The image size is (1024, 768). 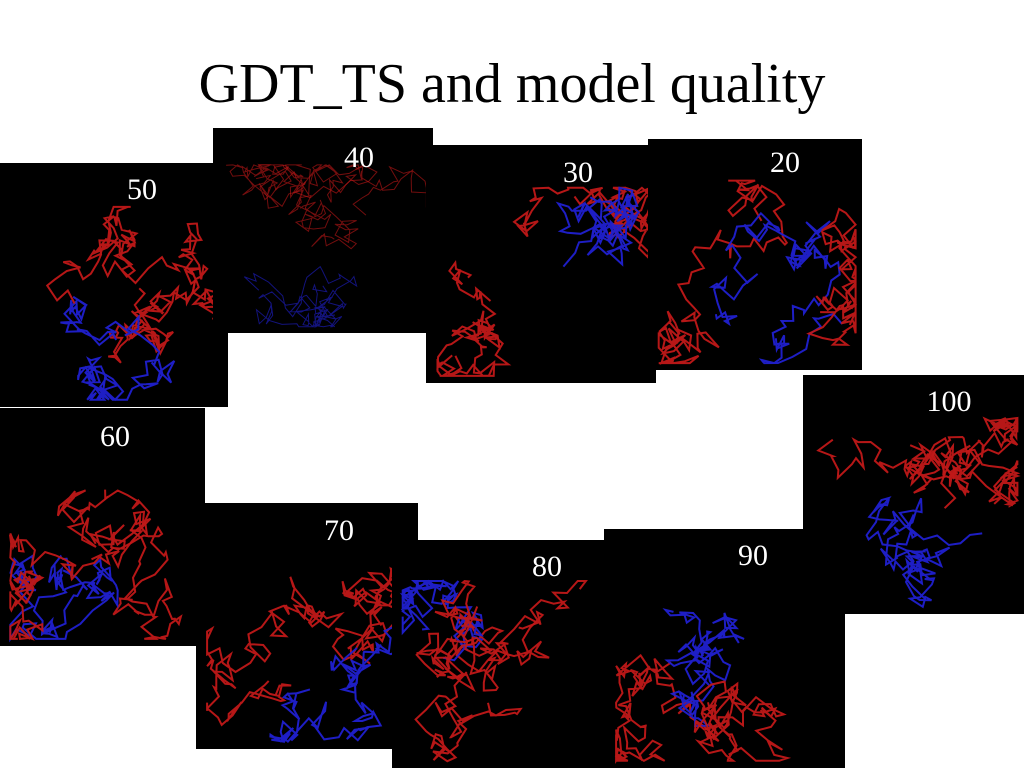 What do you see at coordinates (512, 84) in the screenshot?
I see `slide-title: GDT_TS and model quality` at bounding box center [512, 84].